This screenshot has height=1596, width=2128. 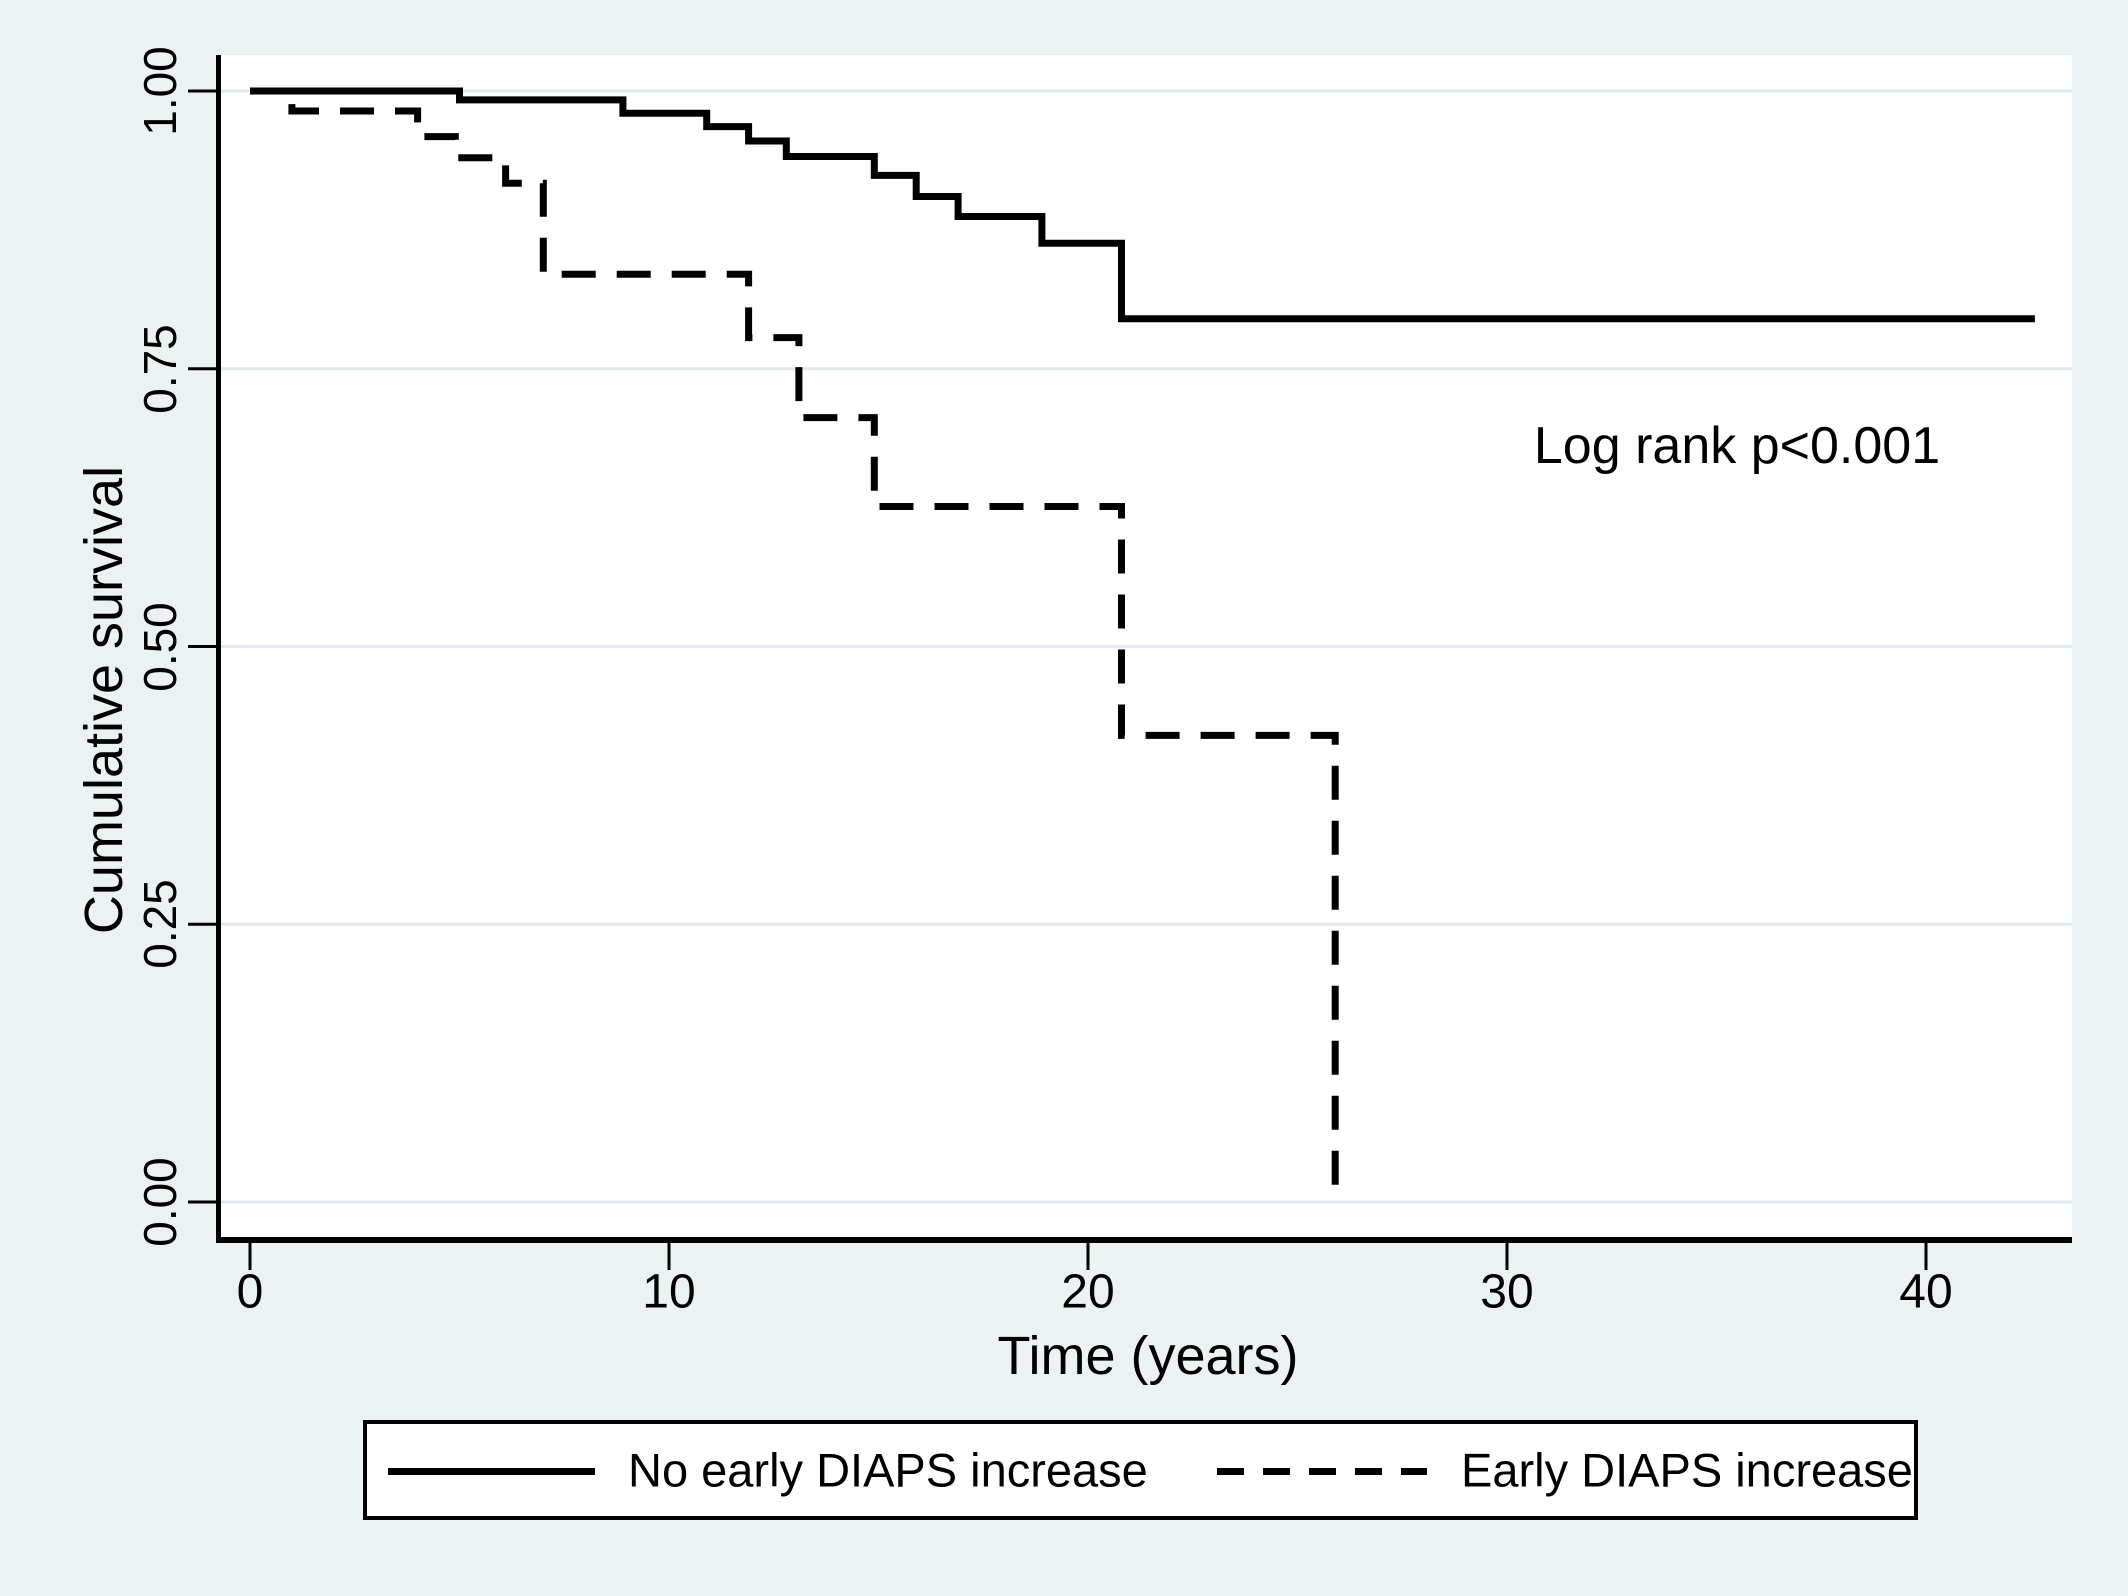 I want to click on curve-no-early-diaps-increase, so click(x=1142, y=205).